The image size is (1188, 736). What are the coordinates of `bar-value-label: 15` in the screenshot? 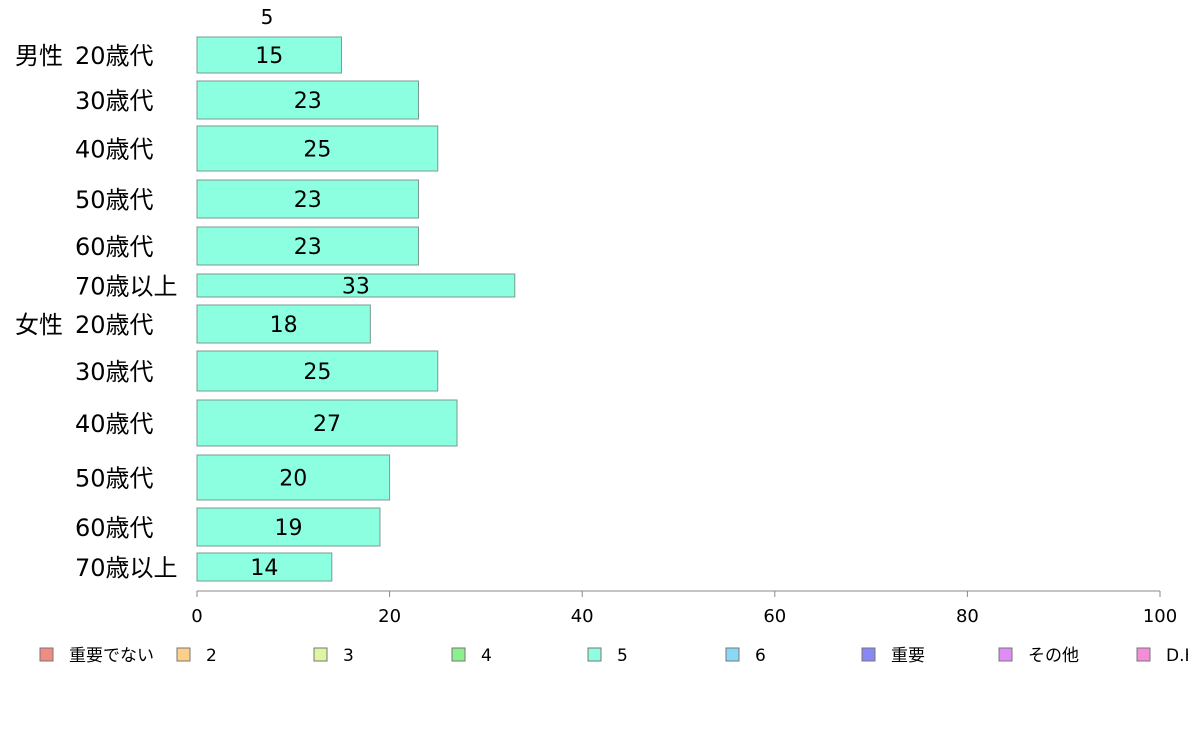 It's located at (269, 56).